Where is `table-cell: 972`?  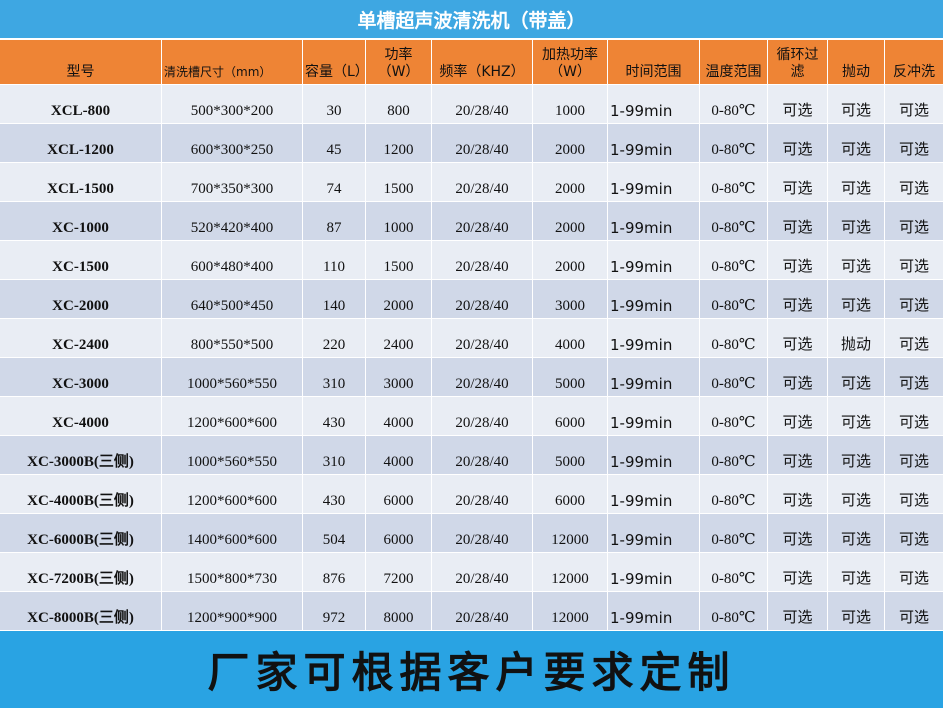
table-cell: 972 is located at coordinates (334, 611).